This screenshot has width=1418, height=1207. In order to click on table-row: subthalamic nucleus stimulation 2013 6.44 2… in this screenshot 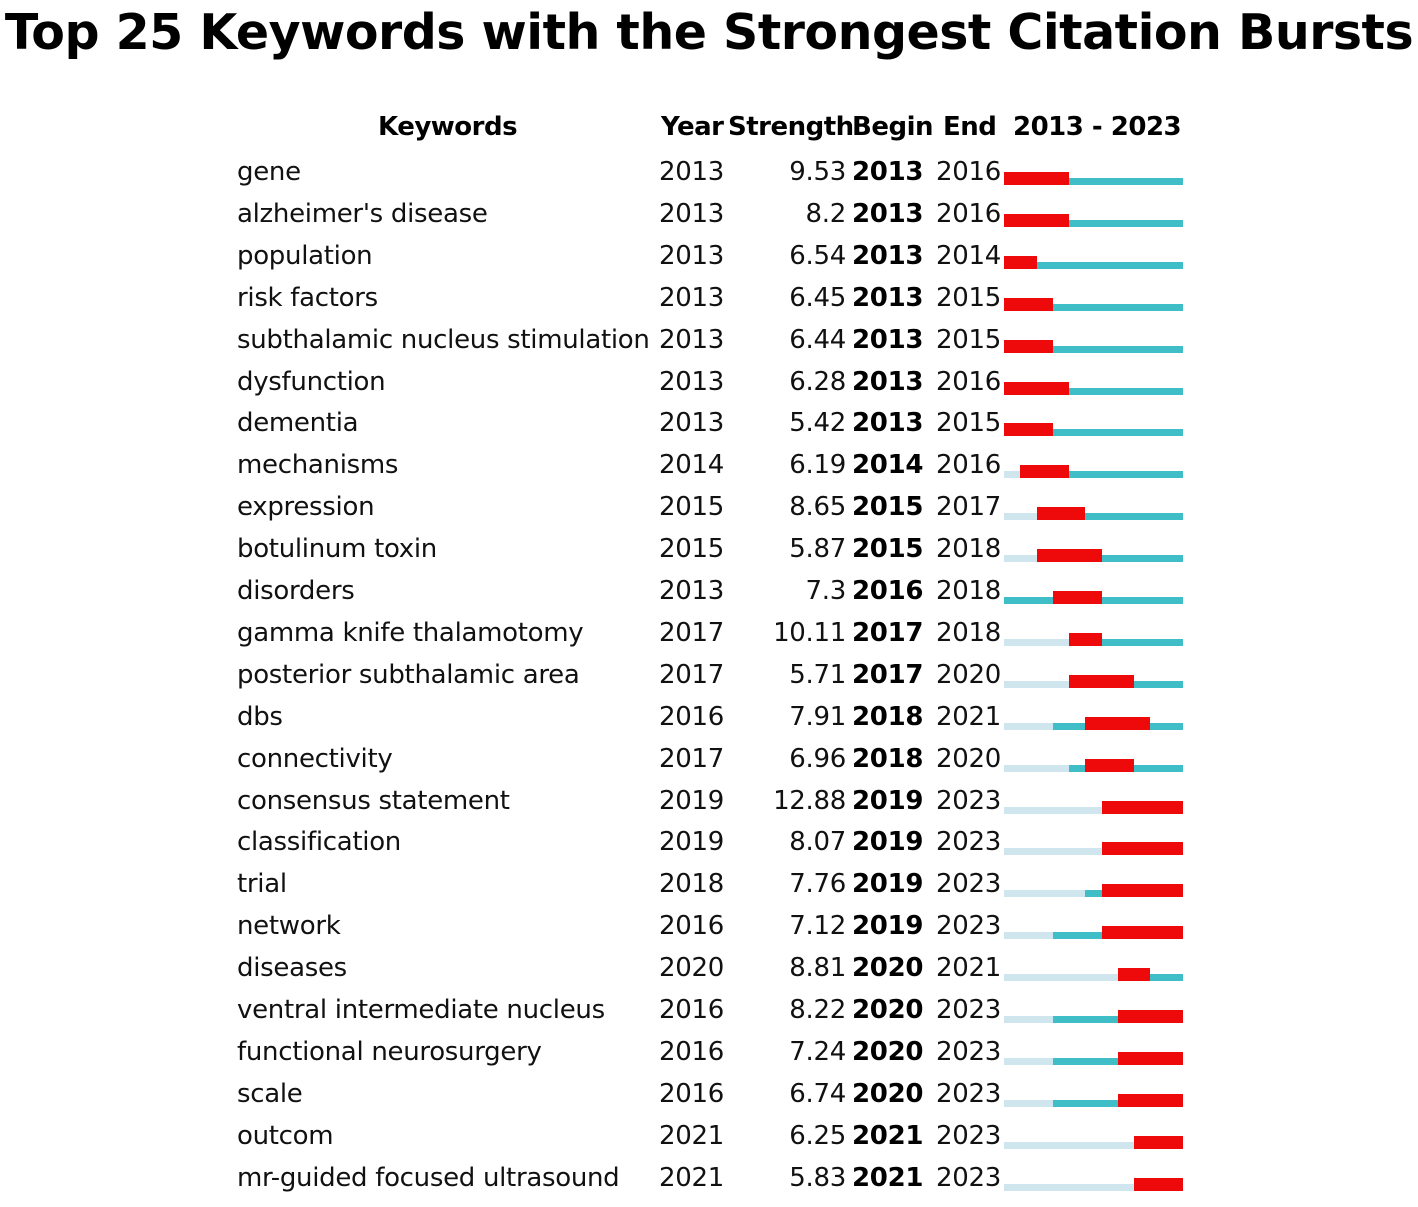, I will do `click(709, 345)`.